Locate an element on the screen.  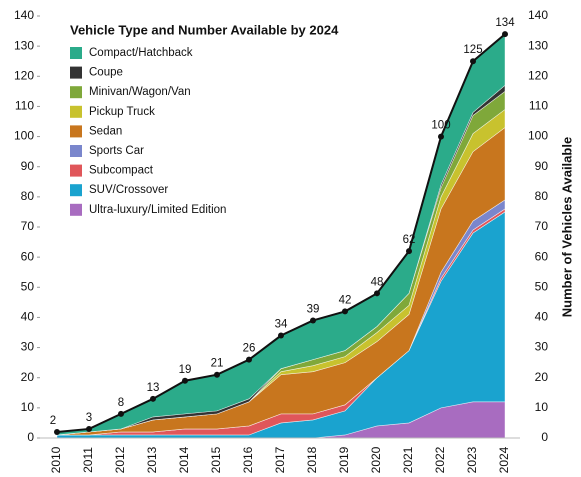
y-tick-label: 10 is located at coordinates (28, 407).